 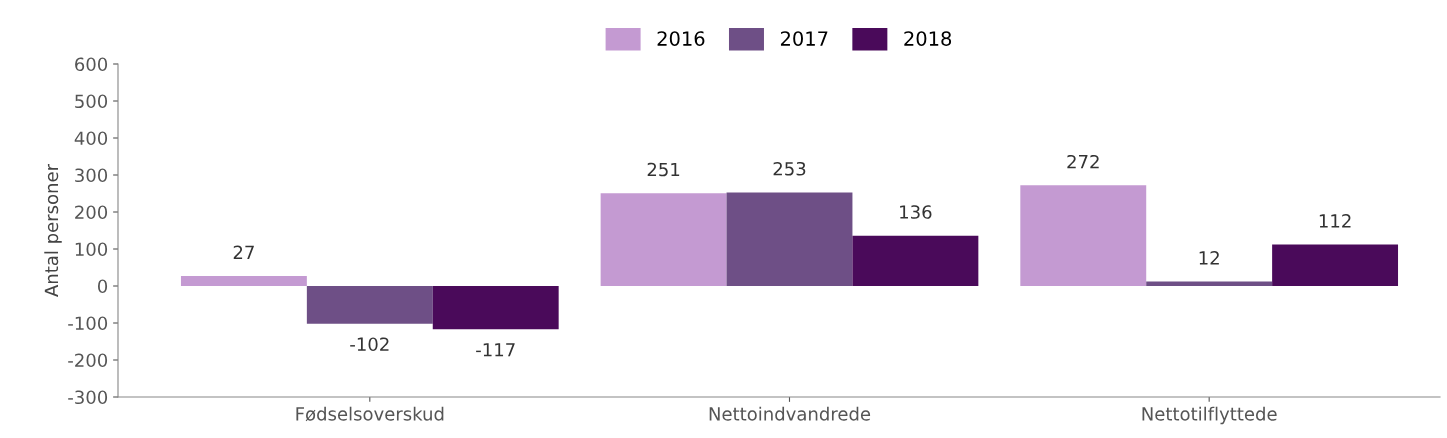 What do you see at coordinates (495, 350) in the screenshot?
I see `data-label: -117` at bounding box center [495, 350].